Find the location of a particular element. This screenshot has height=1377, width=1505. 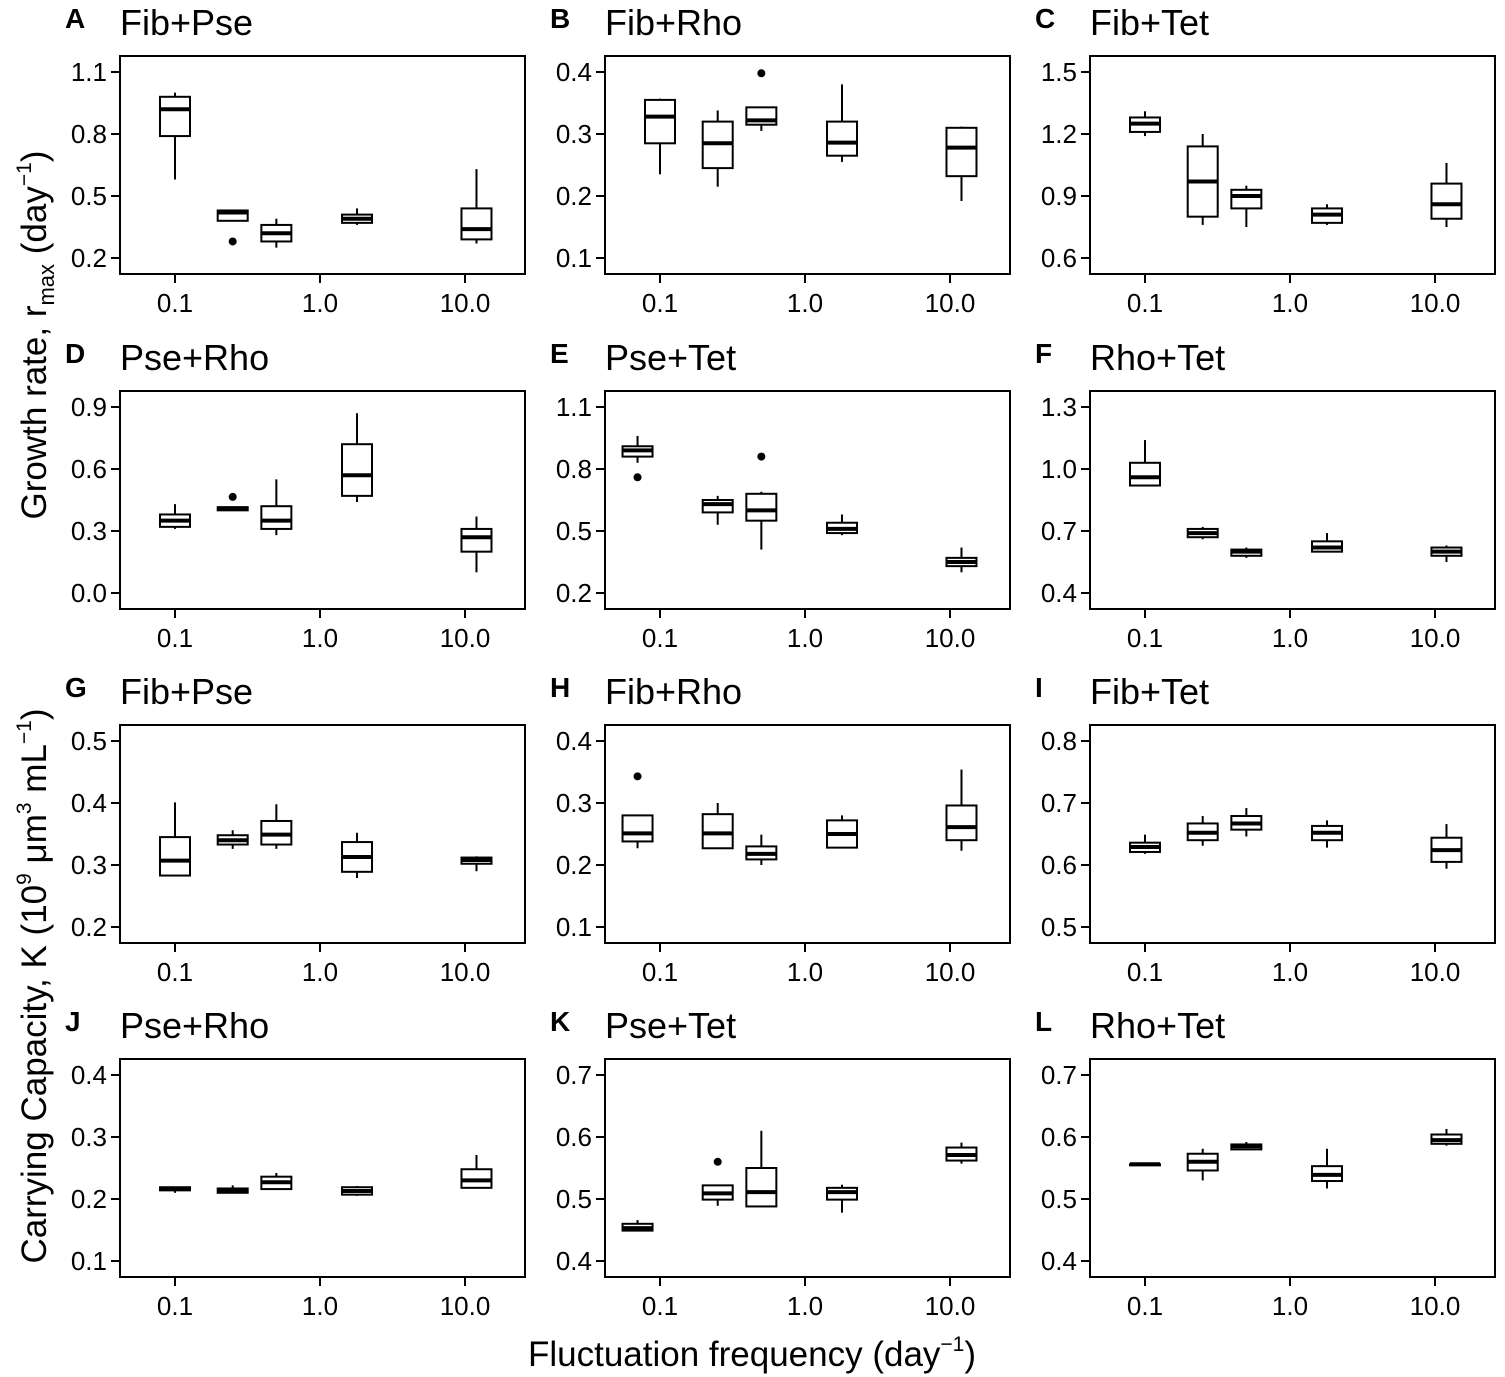

y-tick-label: 0.0 is located at coordinates (89, 593).